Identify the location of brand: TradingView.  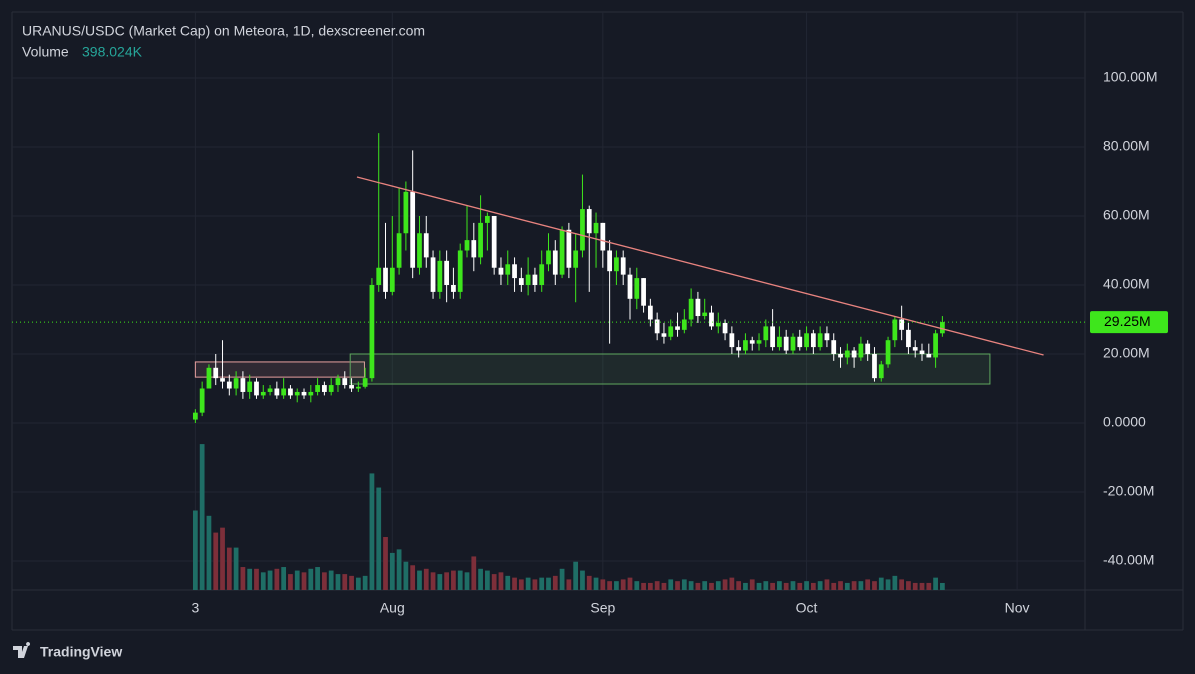
(81, 652).